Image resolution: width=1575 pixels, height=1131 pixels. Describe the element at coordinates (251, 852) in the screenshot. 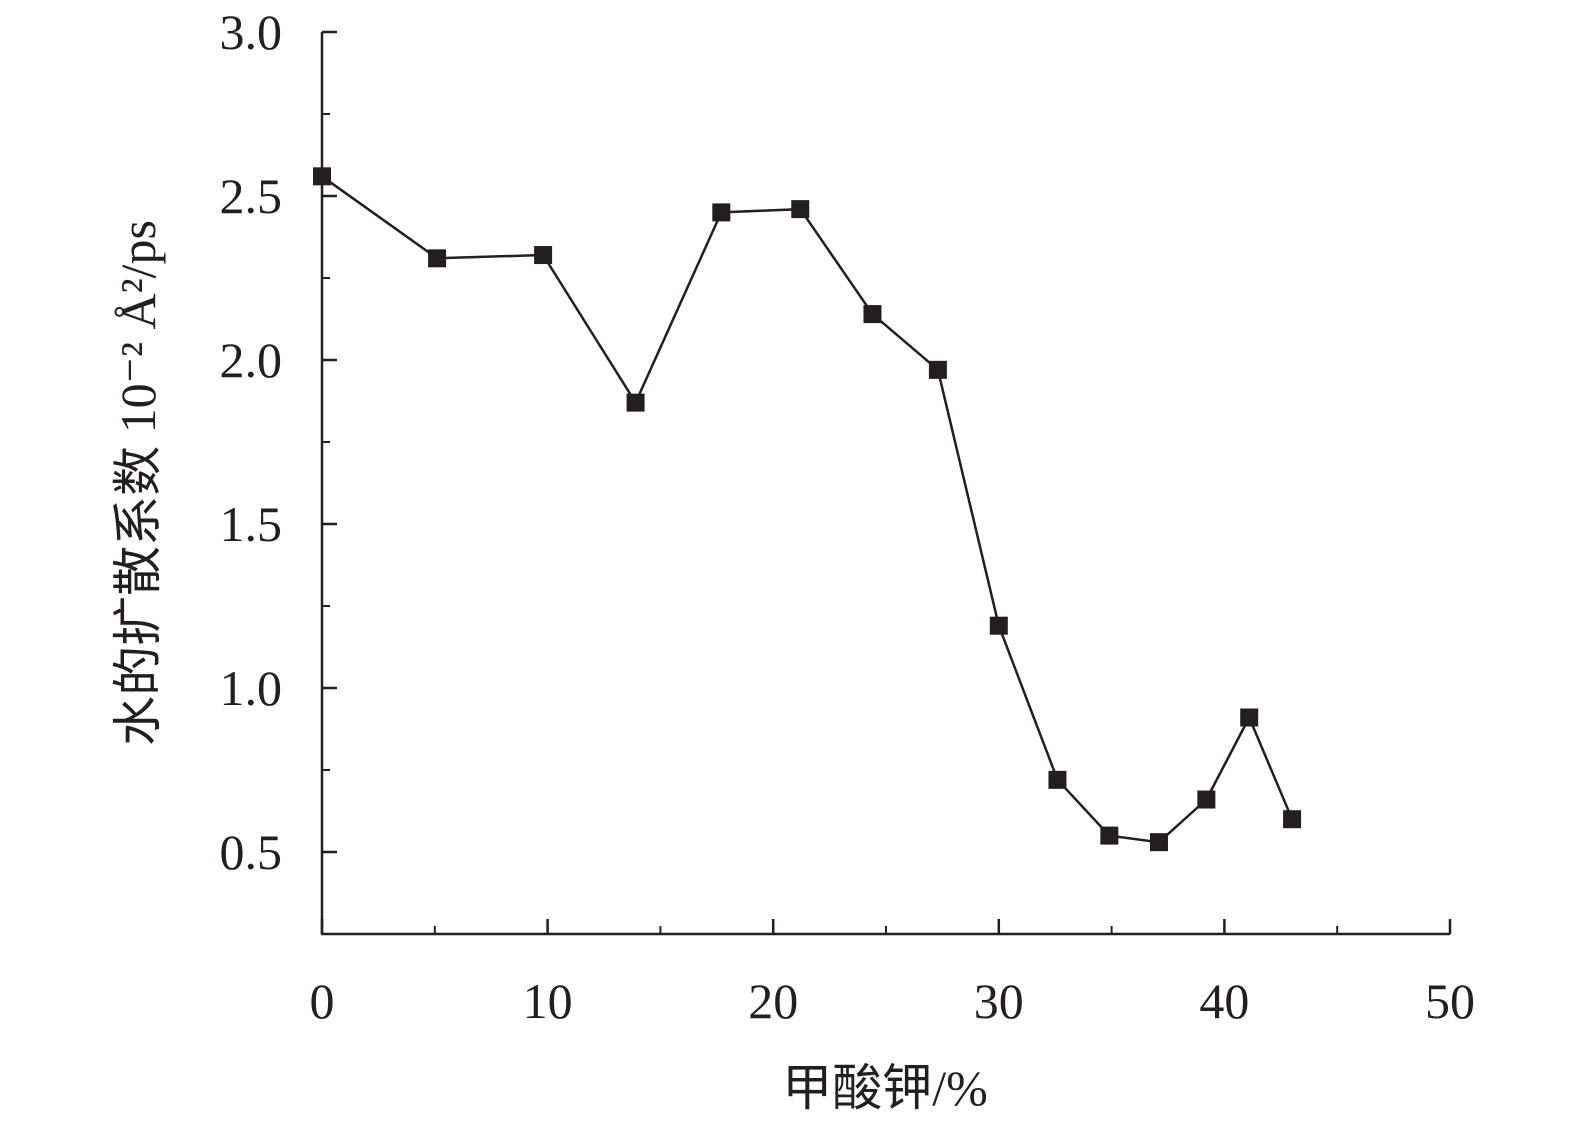

I see `y-tick-label: 0.5` at that location.